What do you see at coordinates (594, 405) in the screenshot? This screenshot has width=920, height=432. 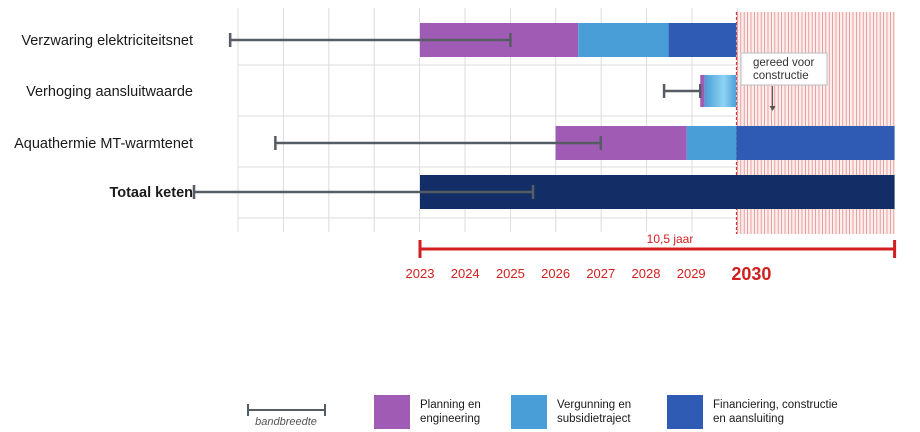 I see `legend-label-vergunning: Vergunning en` at bounding box center [594, 405].